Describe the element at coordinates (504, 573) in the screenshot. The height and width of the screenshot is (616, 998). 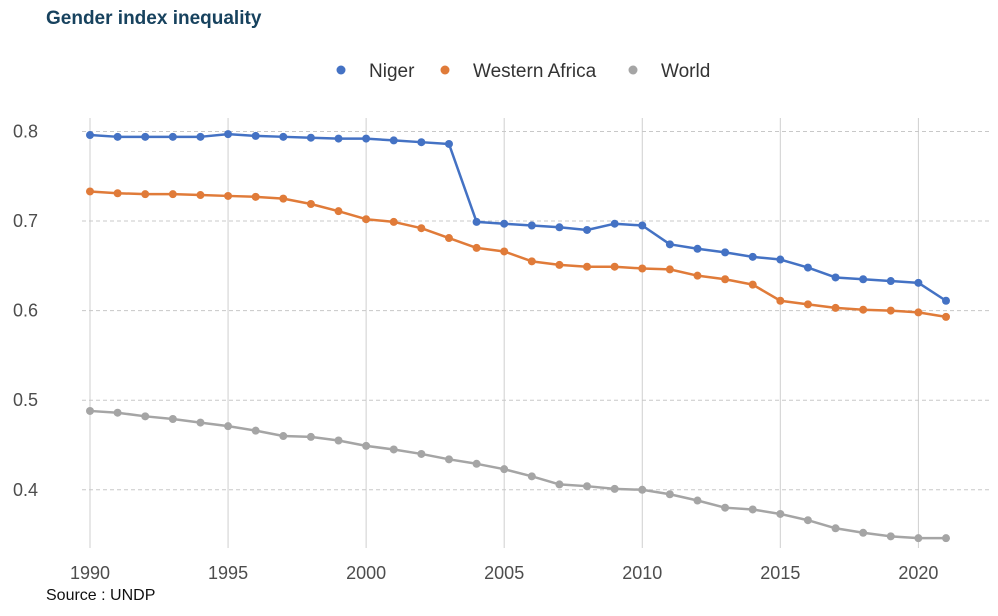
I see `x-tick-label: 2005` at that location.